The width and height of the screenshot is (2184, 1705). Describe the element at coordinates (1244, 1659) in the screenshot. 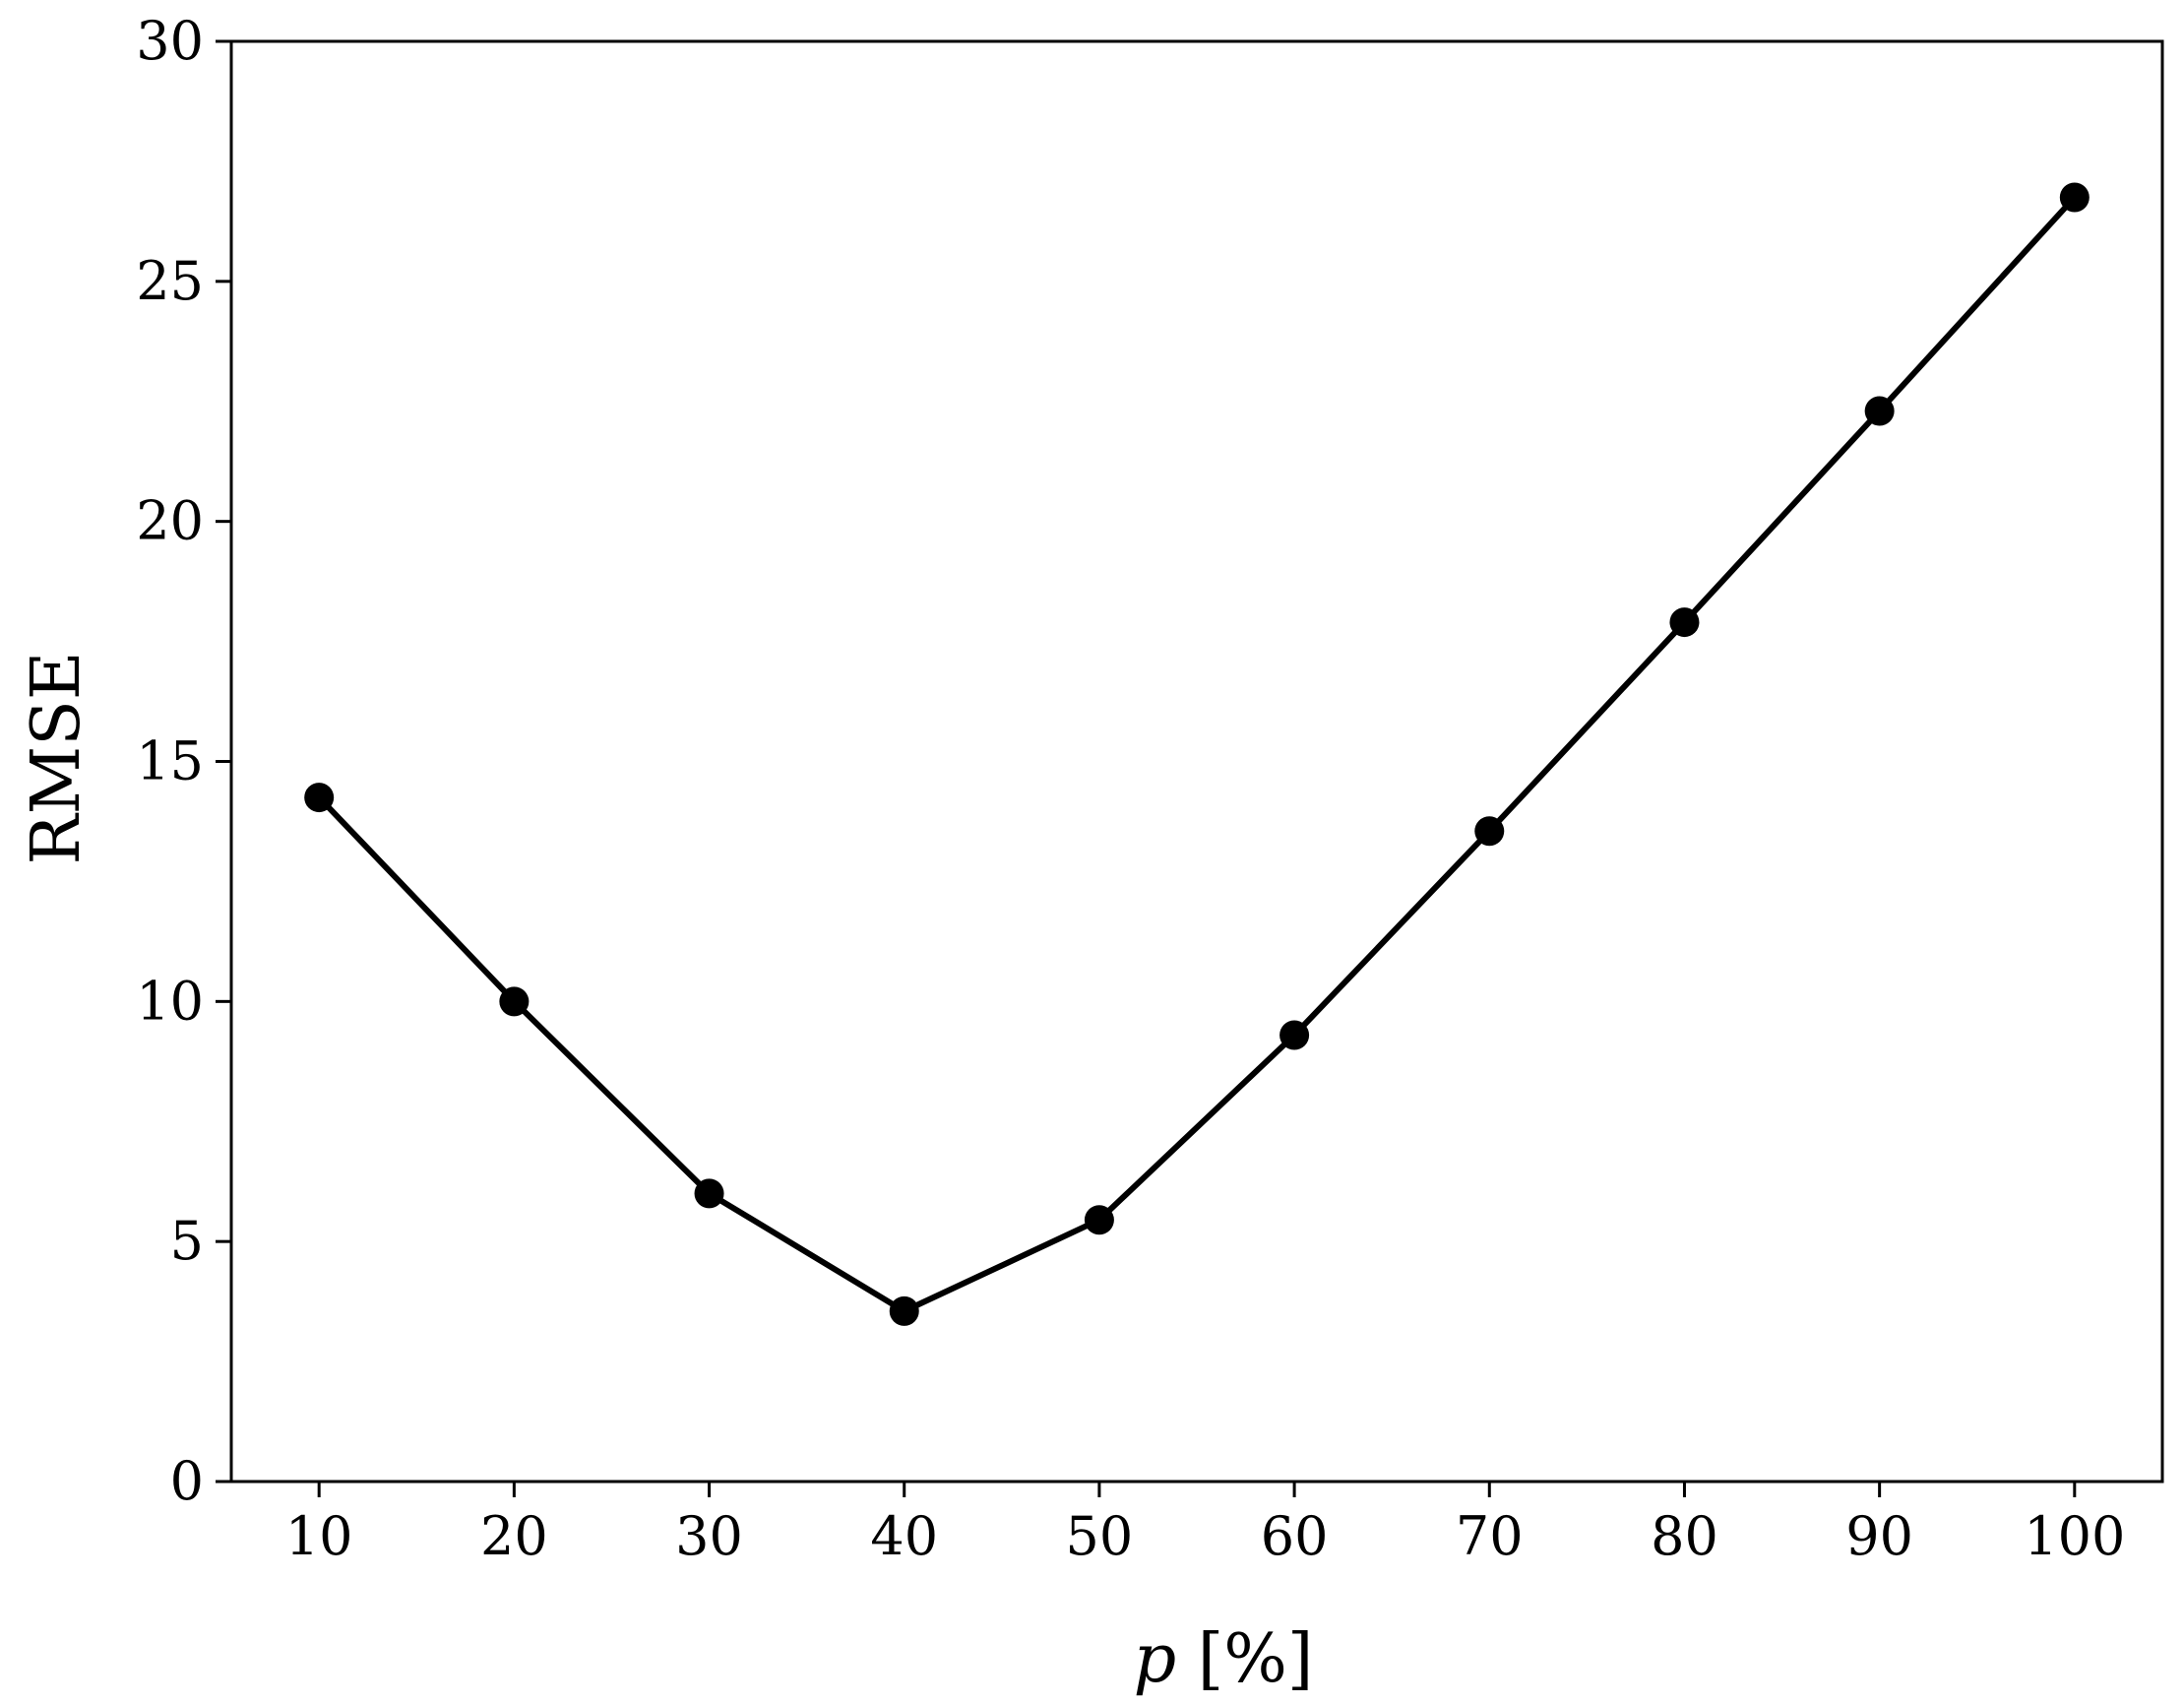

I see `x-axis-title-unit: [%]` at that location.